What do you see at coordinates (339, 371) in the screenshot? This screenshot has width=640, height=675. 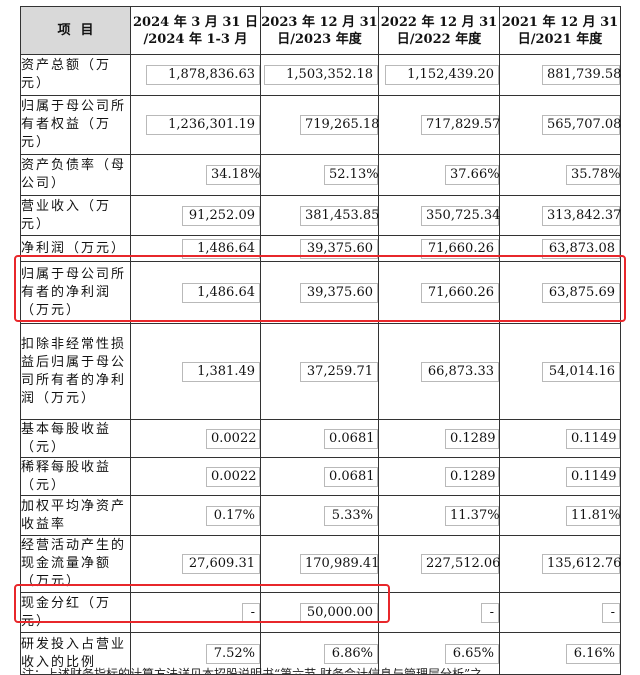 I see `cell-value: 37,259.71` at bounding box center [339, 371].